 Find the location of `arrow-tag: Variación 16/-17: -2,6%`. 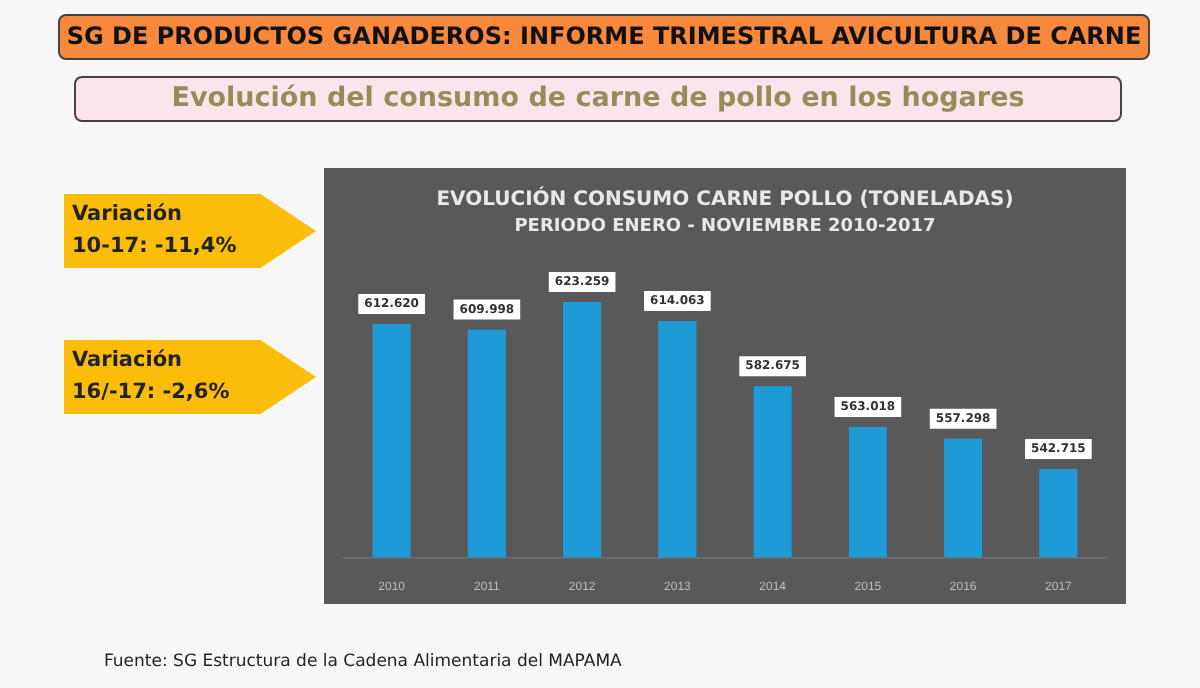

arrow-tag: Variación 16/-17: -2,6% is located at coordinates (190, 377).